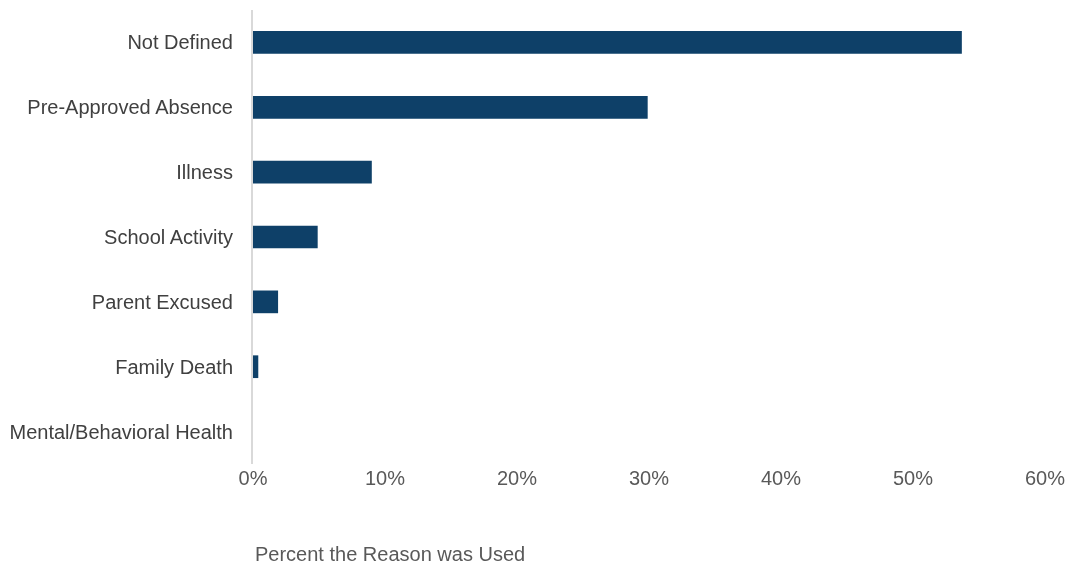 This screenshot has height=584, width=1075. Describe the element at coordinates (649, 478) in the screenshot. I see `x-tick-label: 30%` at that location.